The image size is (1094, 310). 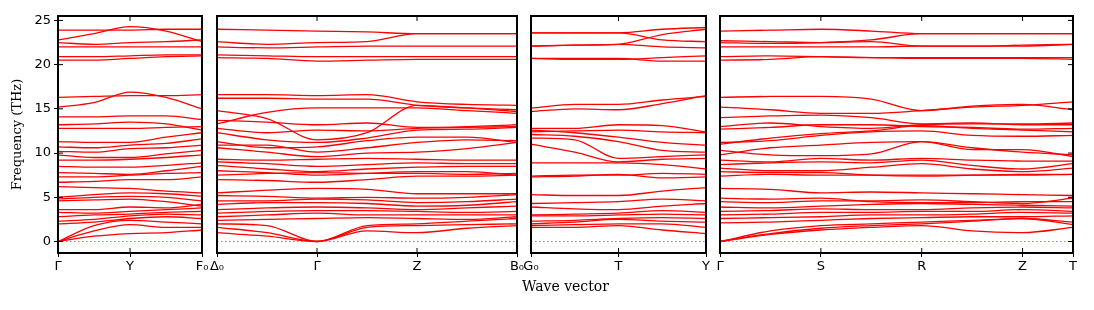 What do you see at coordinates (42, 19) in the screenshot?
I see `y-tick-label: 25` at bounding box center [42, 19].